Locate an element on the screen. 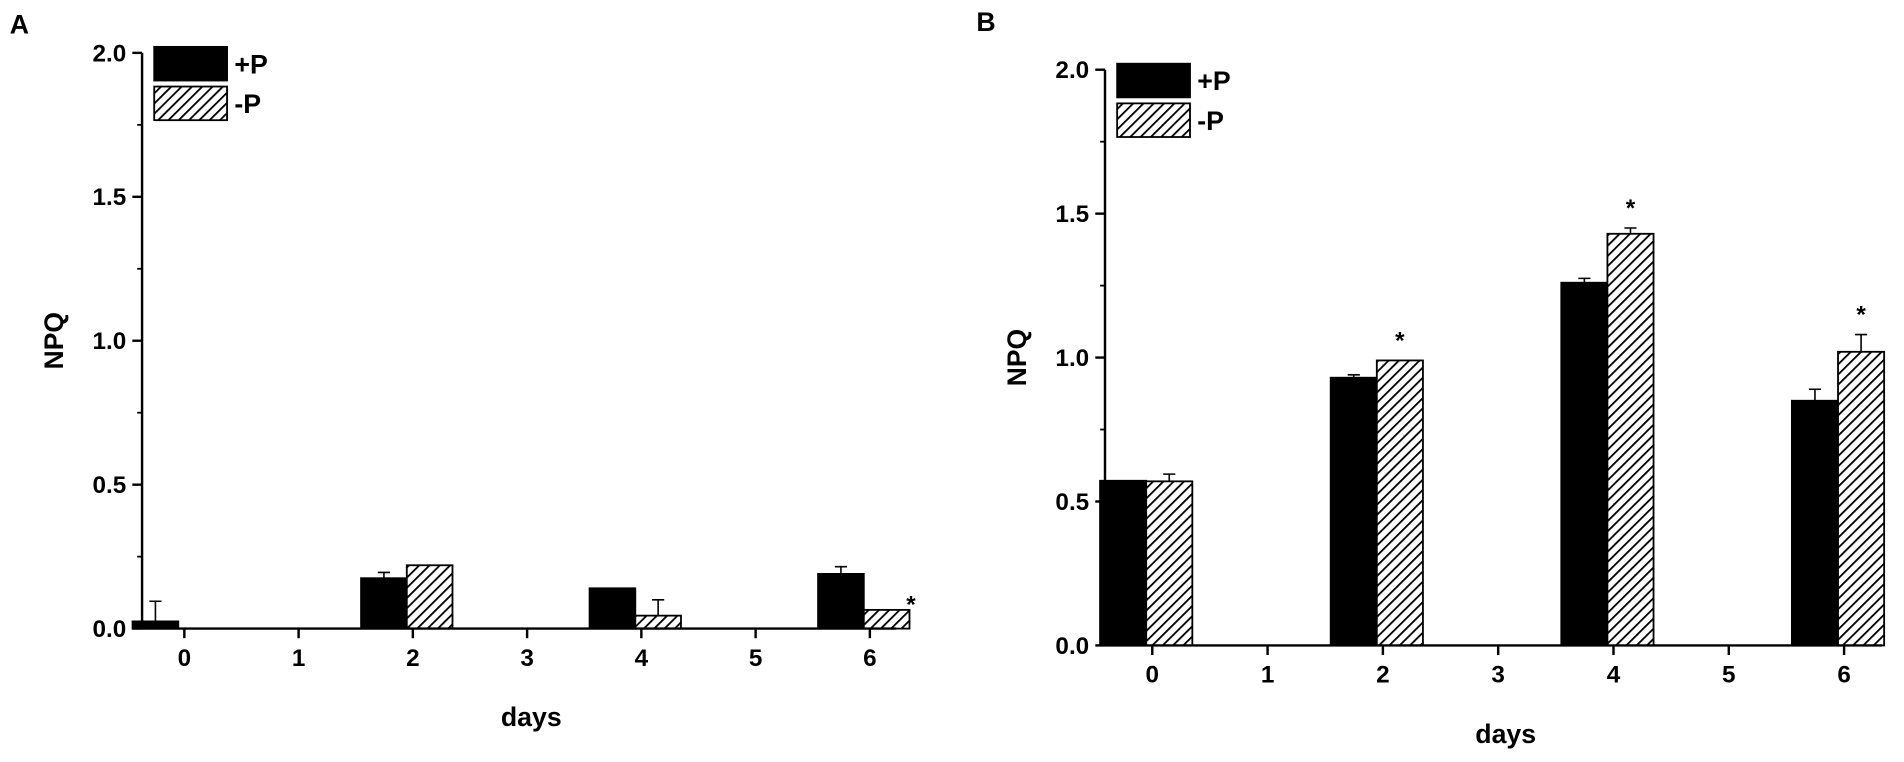  panel-label: A is located at coordinates (19, 25).